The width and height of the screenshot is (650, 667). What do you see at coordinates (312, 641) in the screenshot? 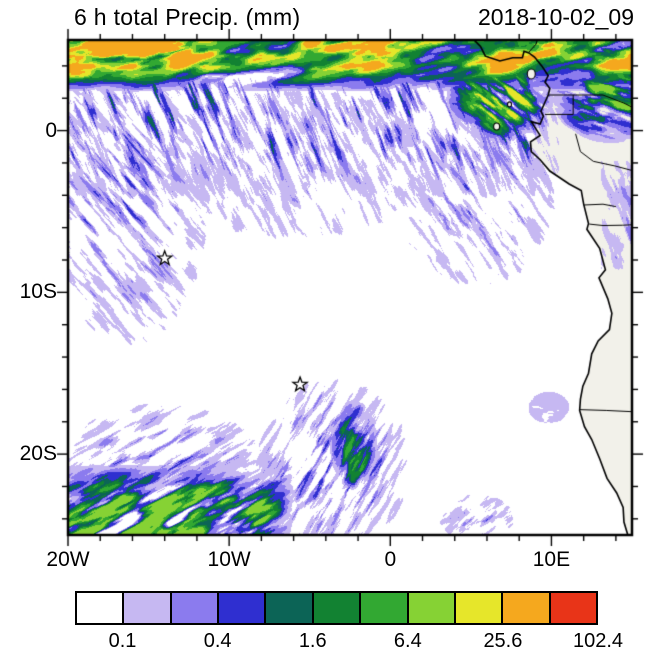
I see `colorbar-tick-label: 1.6` at bounding box center [312, 641].